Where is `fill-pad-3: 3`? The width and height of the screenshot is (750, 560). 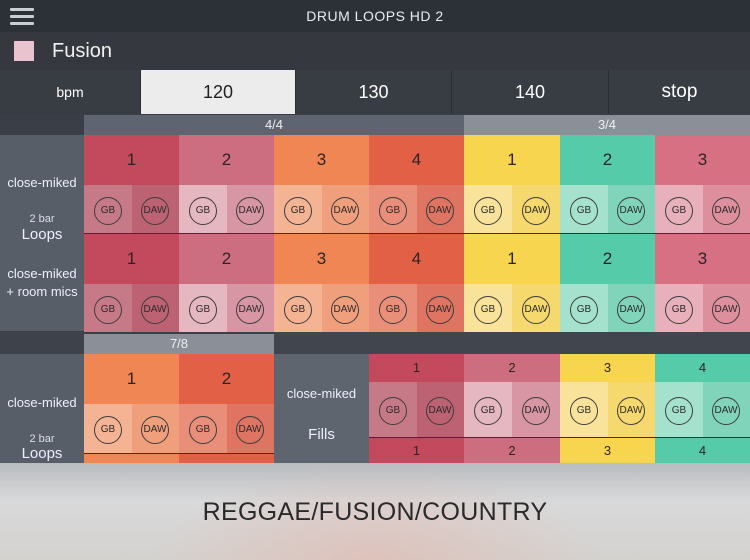 fill-pad-3: 3 is located at coordinates (607, 368).